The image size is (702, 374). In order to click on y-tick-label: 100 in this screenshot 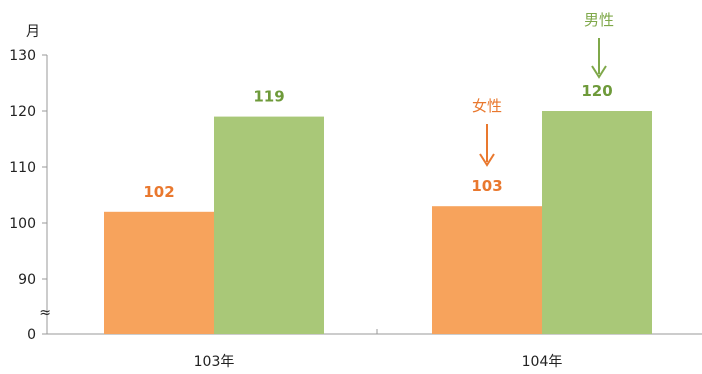, I will do `click(22, 224)`.